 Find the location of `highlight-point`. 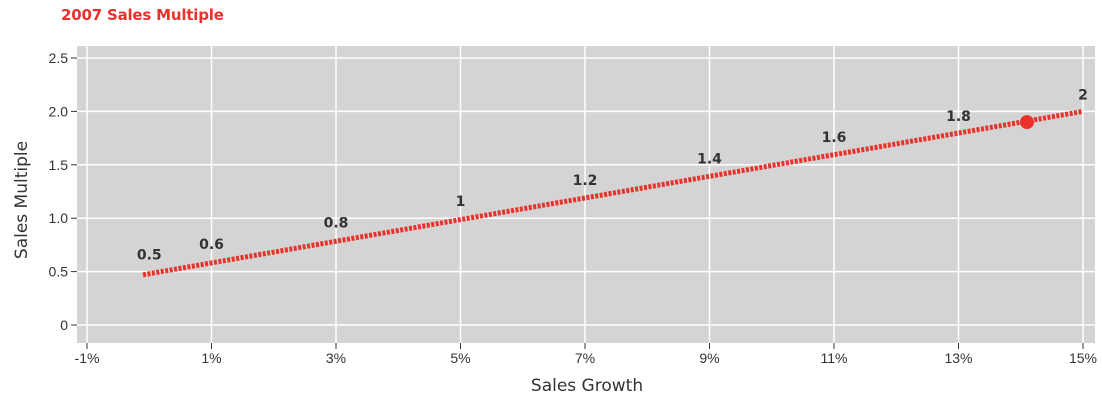

highlight-point is located at coordinates (1026, 122).